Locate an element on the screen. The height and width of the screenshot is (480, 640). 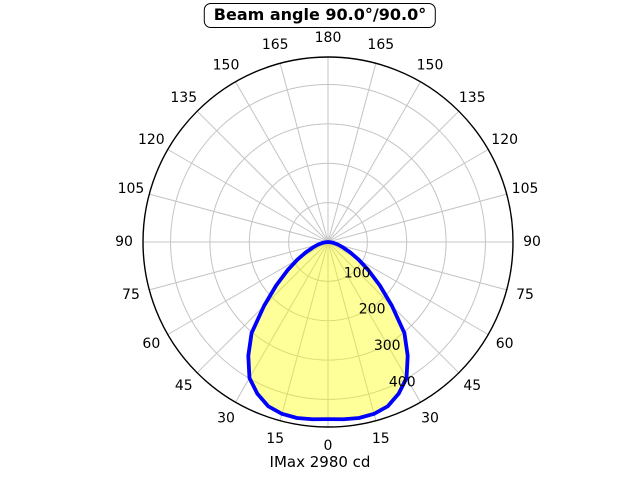
page-title: Beam angle 90.0°/90.0° is located at coordinates (320, 15).